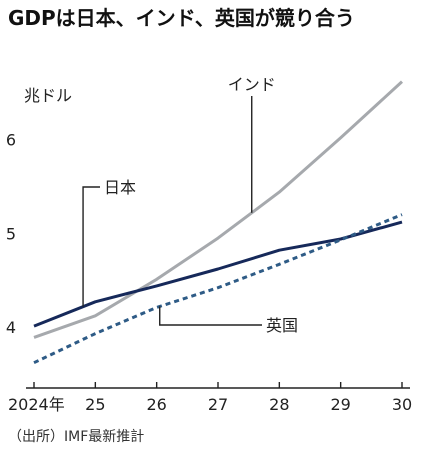 The height and width of the screenshot is (454, 425). Describe the element at coordinates (91, 246) in the screenshot. I see `annotation-line-japan` at that location.